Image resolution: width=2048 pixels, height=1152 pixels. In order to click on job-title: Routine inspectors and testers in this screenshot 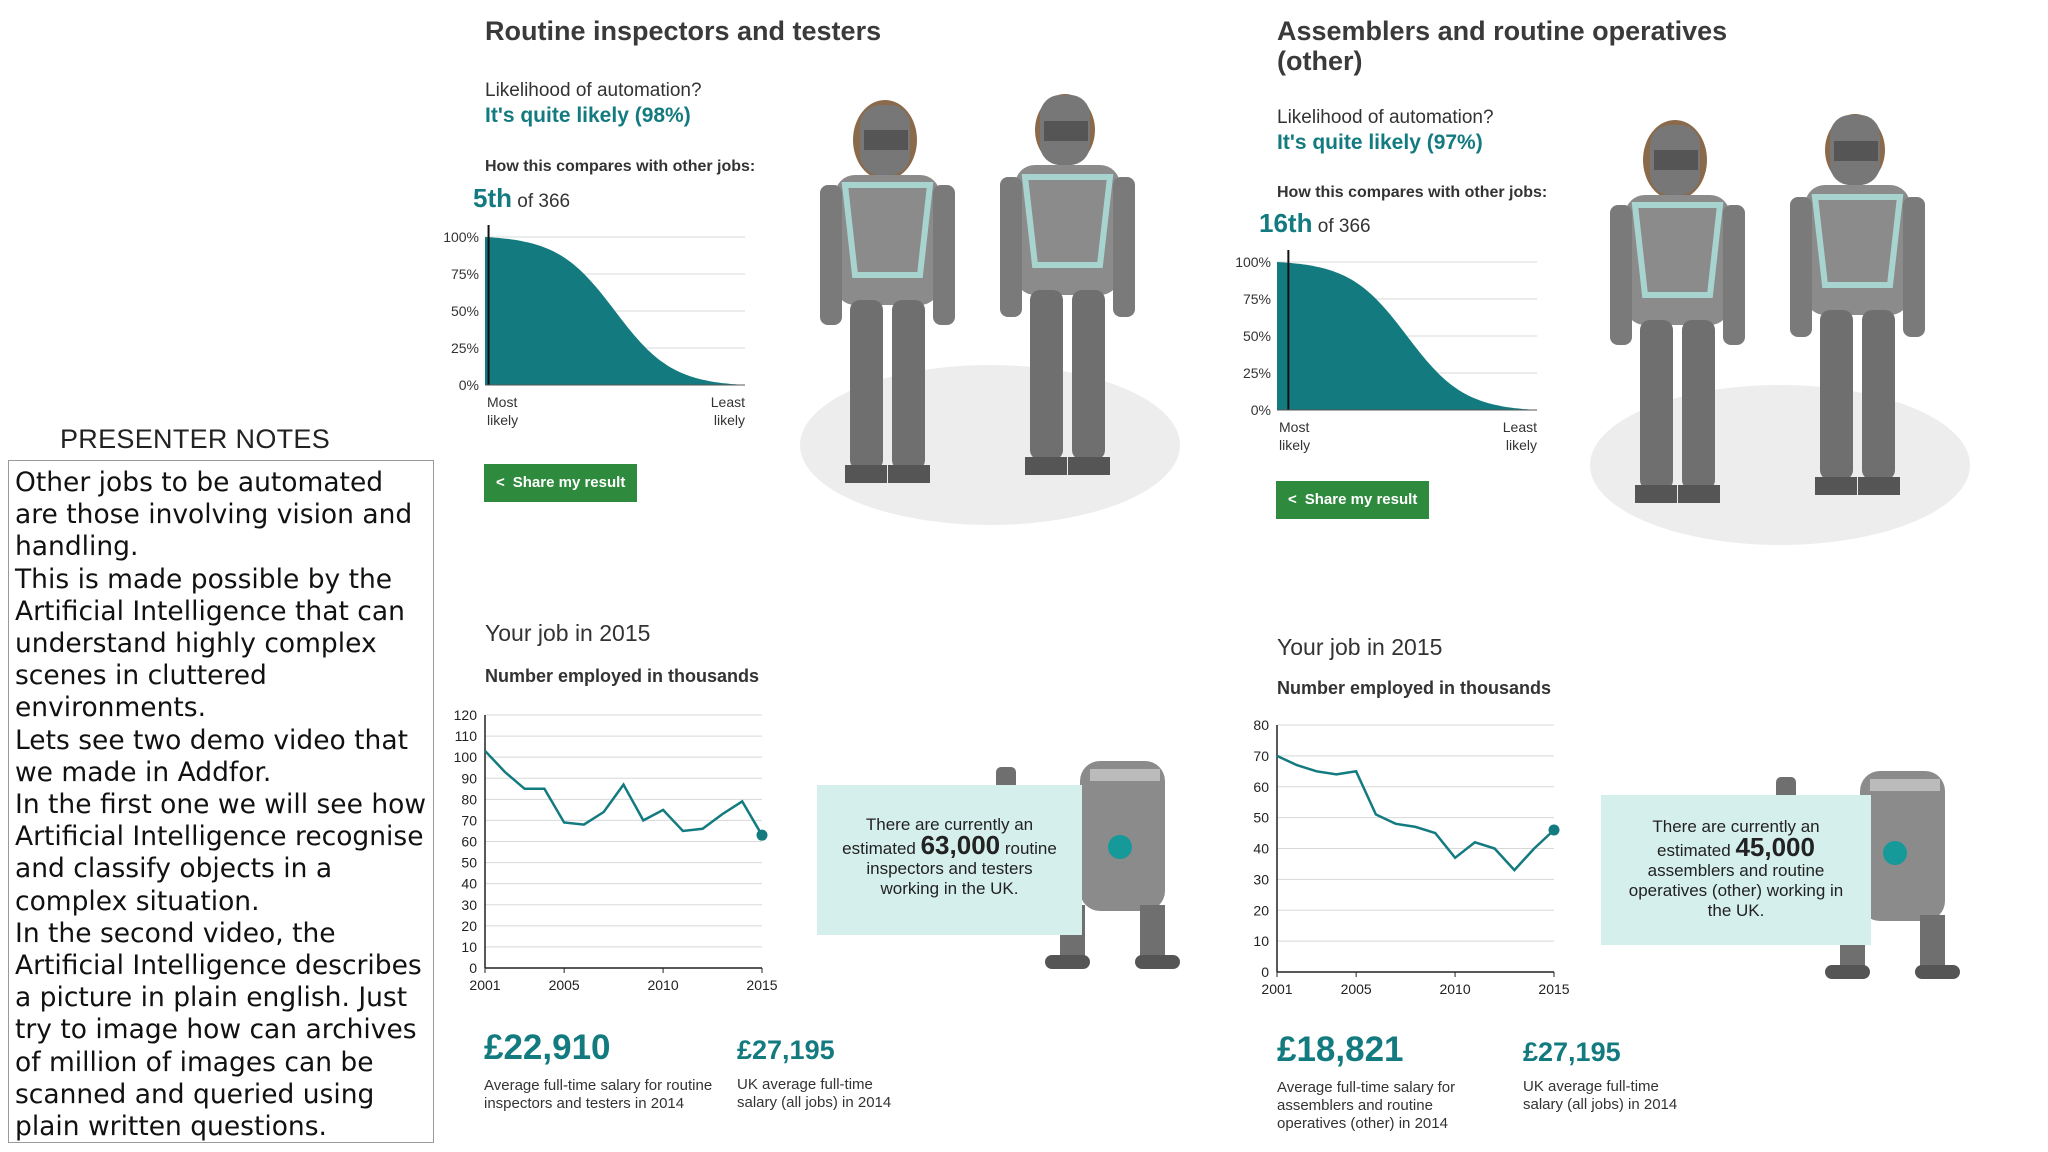, I will do `click(683, 31)`.